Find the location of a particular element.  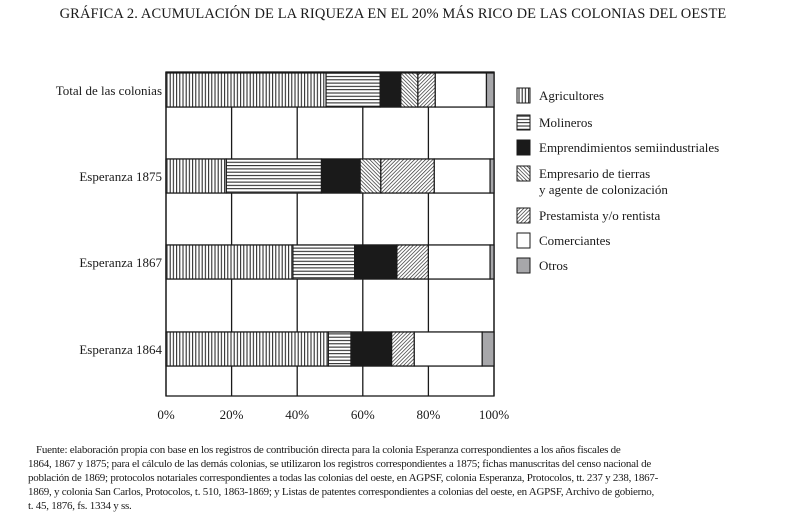

legend-item: Agricultores is located at coordinates (560, 95).